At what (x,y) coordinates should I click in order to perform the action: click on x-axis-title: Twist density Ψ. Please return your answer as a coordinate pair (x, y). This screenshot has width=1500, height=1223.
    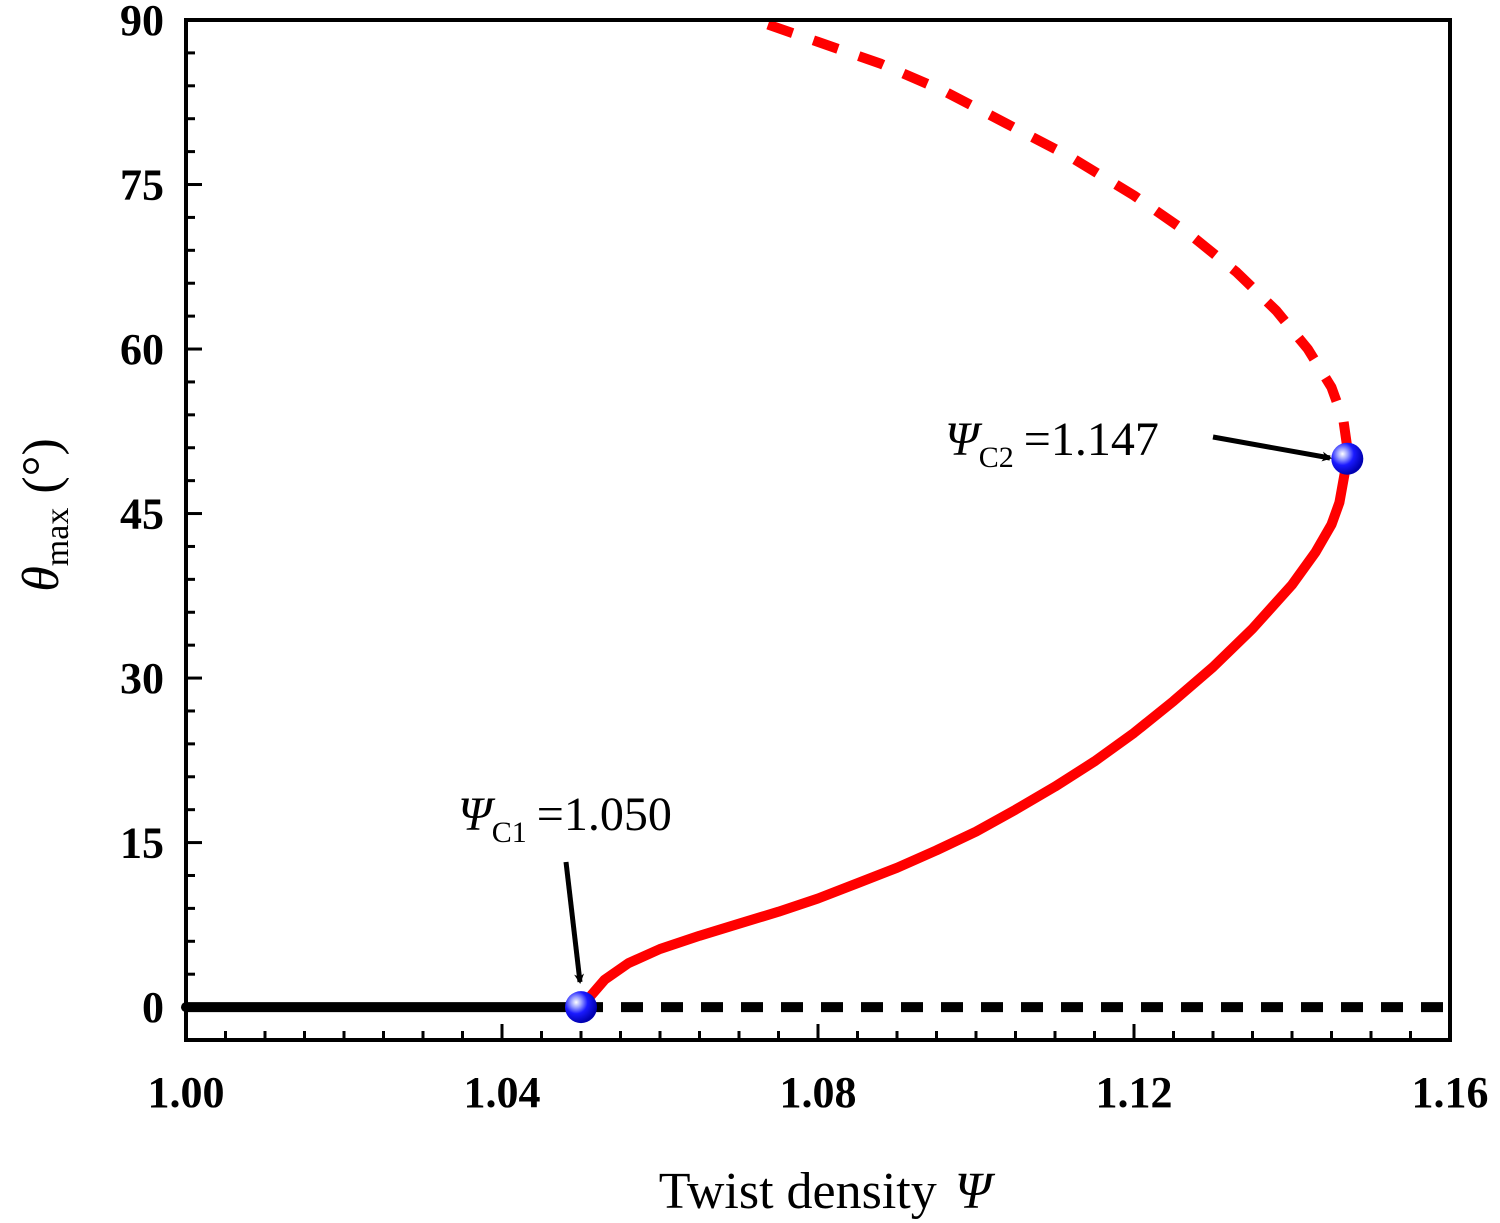
    Looking at the image, I should click on (827, 1191).